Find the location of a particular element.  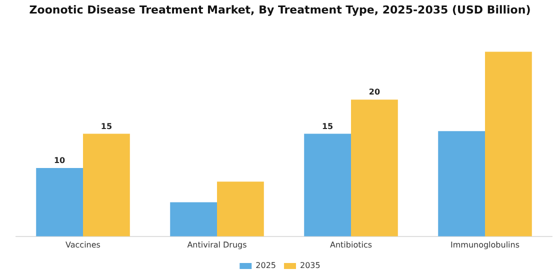

legend-label: 2025 is located at coordinates (266, 265).